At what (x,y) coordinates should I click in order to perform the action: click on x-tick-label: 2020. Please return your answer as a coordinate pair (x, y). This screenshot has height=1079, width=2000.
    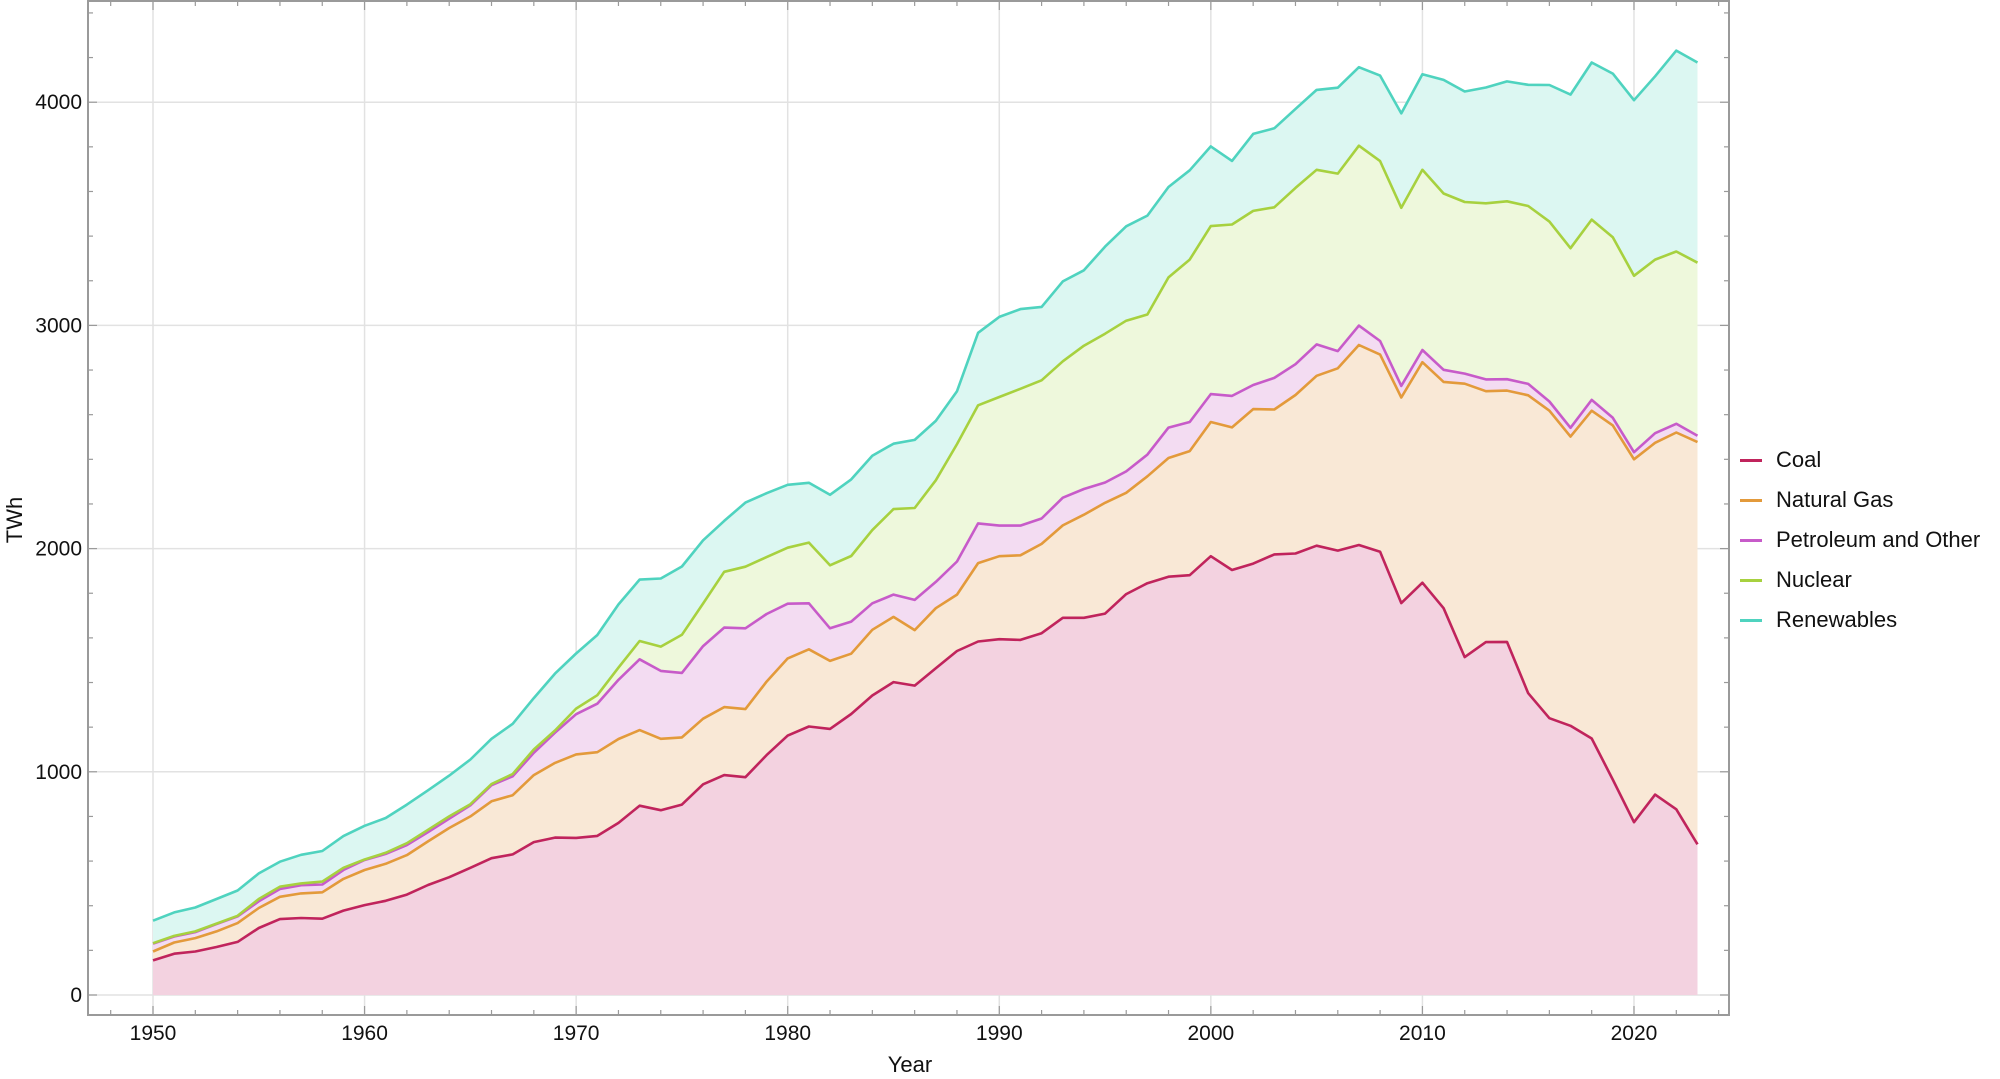
    Looking at the image, I should click on (1634, 1033).